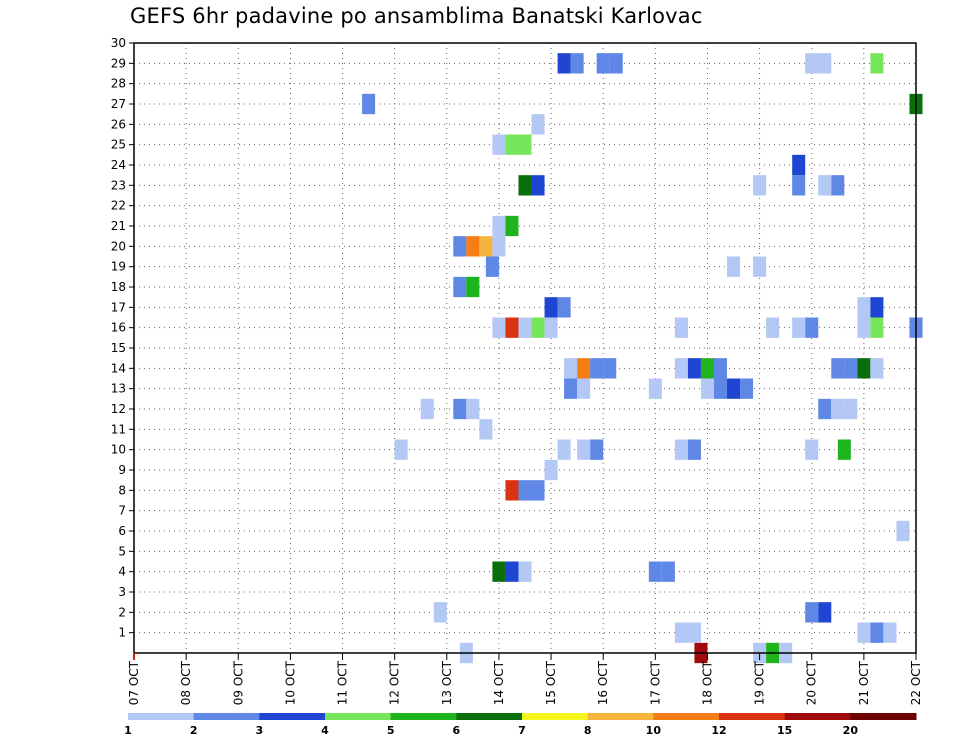 Image resolution: width=960 pixels, height=742 pixels. Describe the element at coordinates (118, 145) in the screenshot. I see `y-tick-label: 25` at that location.